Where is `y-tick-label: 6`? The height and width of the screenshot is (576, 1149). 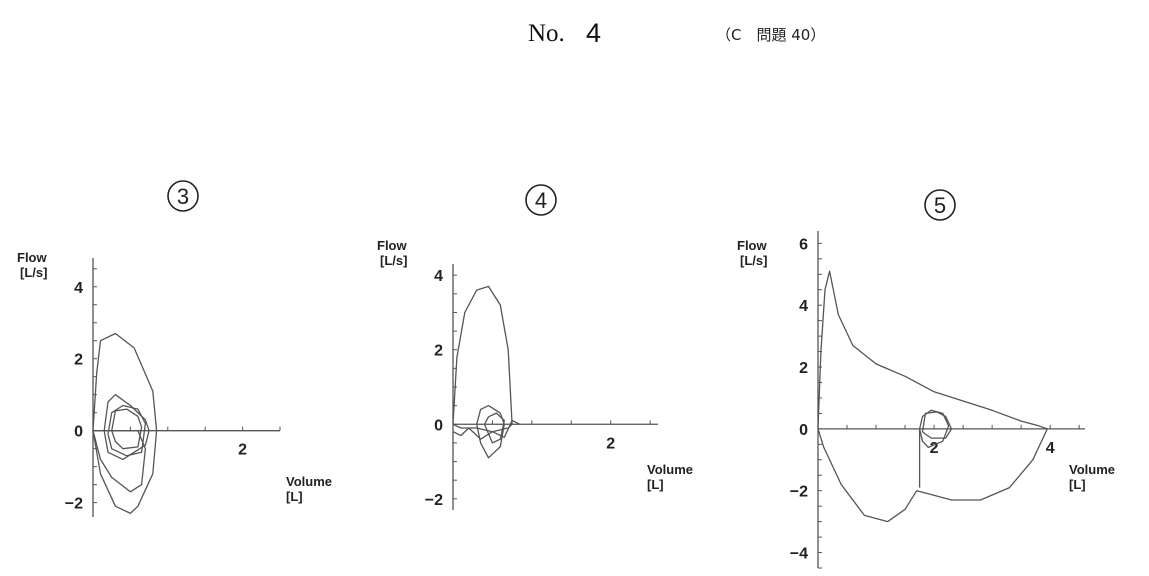
y-tick-label: 6 is located at coordinates (803, 244).